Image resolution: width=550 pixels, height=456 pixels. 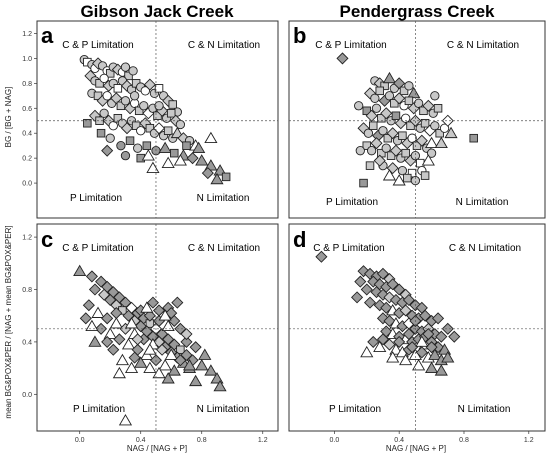 I want to click on panel-letter: c, so click(x=47, y=239).